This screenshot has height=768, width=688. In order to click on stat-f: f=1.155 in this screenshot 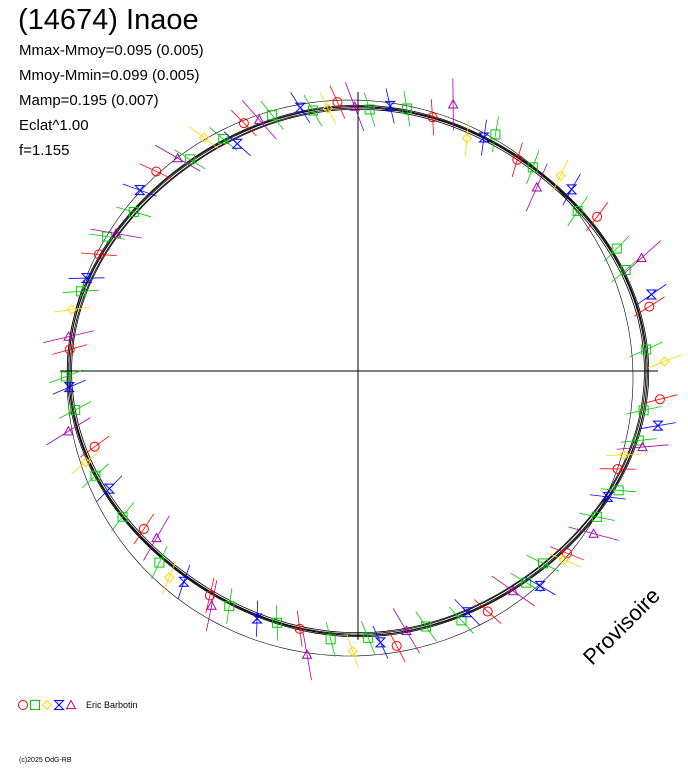, I will do `click(44, 150)`.